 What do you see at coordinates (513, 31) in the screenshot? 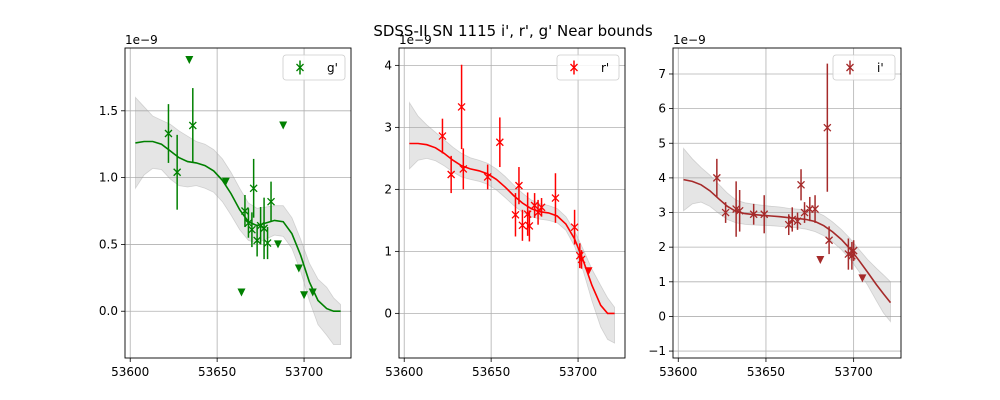
I see `figure-title: SDSS-II SN 1115 i', r', g' Near bounds` at bounding box center [513, 31].